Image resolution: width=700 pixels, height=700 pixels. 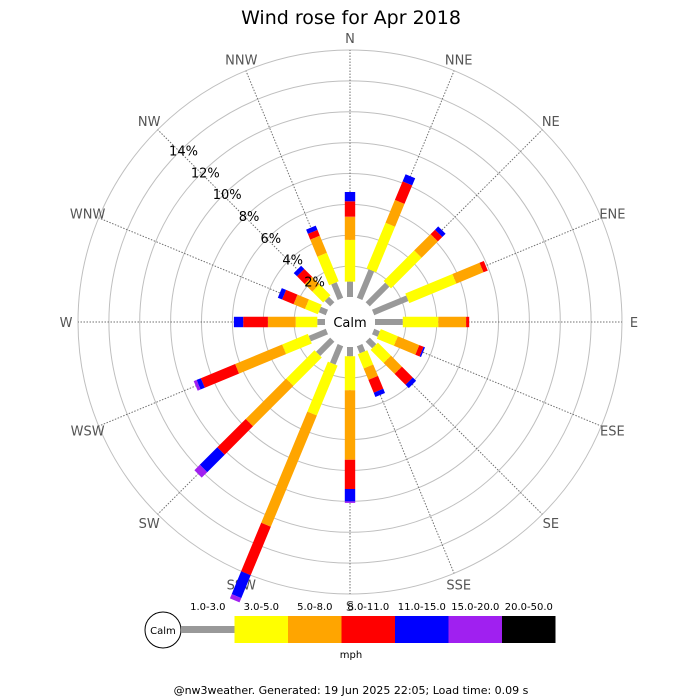 What do you see at coordinates (293, 185) in the screenshot?
I see `spoke-nnw` at bounding box center [293, 185].